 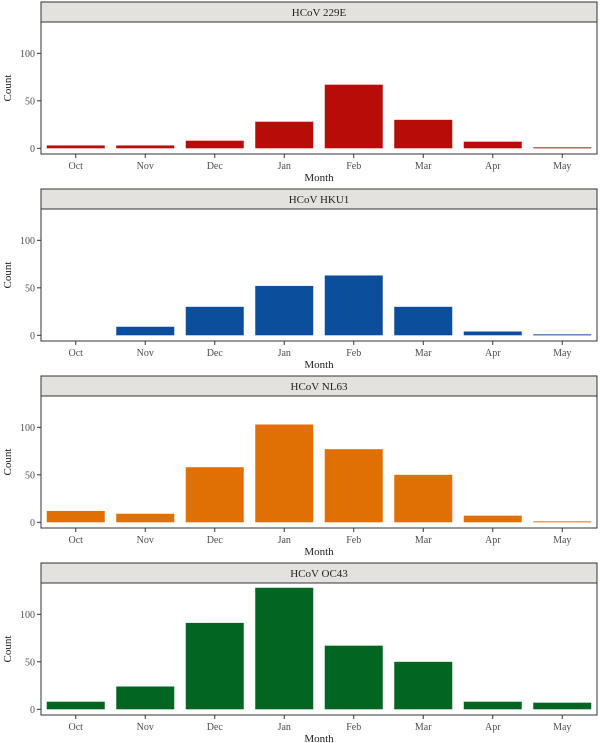 I want to click on facet-title: HCoV OC43, so click(x=319, y=574).